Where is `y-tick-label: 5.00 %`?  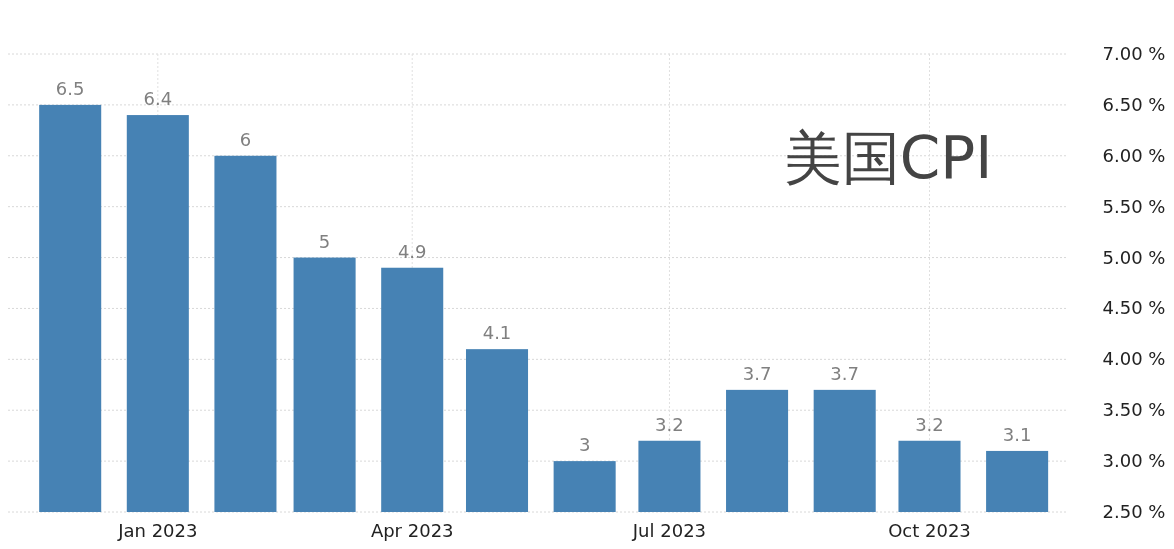
y-tick-label: 5.00 % is located at coordinates (1134, 257).